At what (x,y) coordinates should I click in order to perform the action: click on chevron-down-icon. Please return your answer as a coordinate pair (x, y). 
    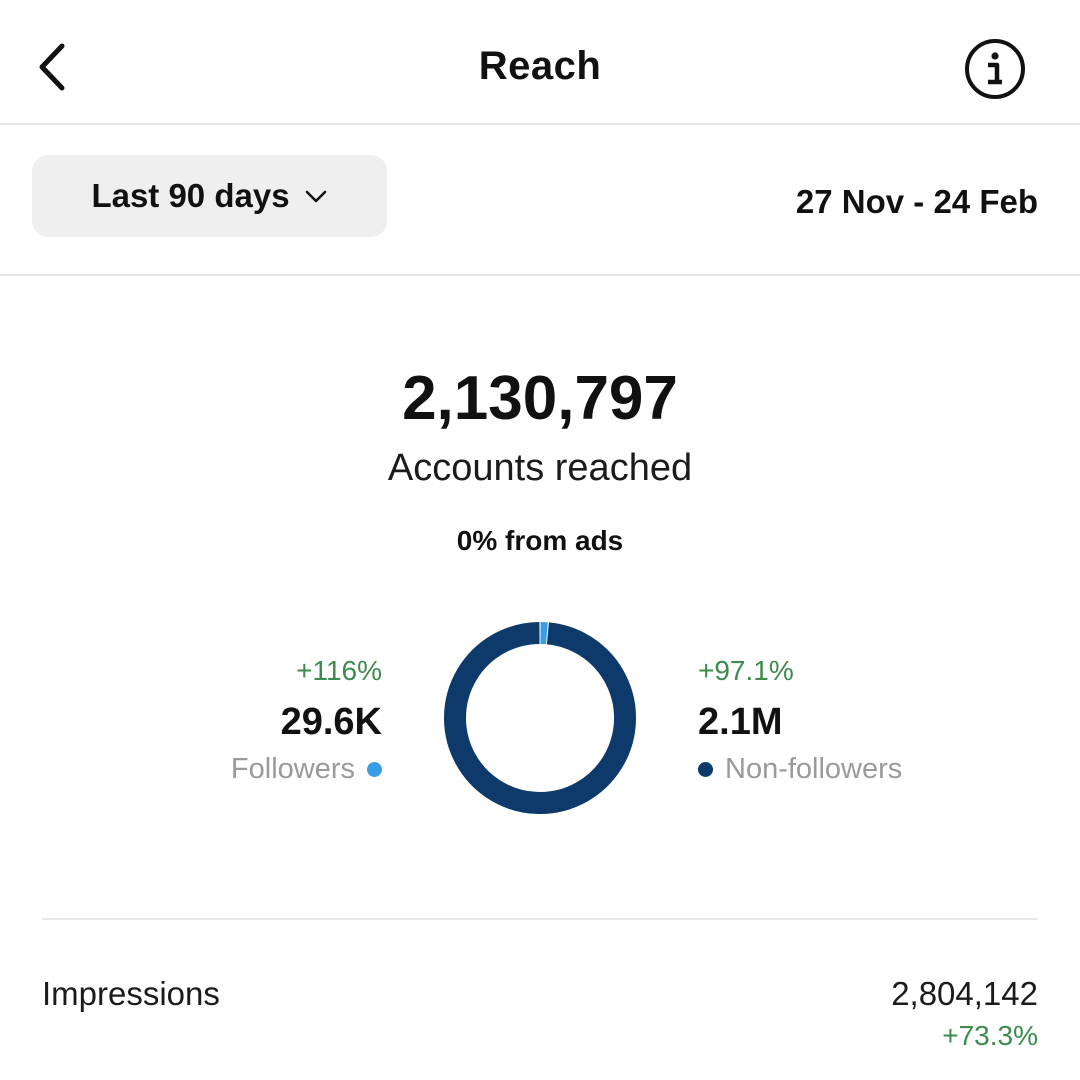
    Looking at the image, I should click on (315, 196).